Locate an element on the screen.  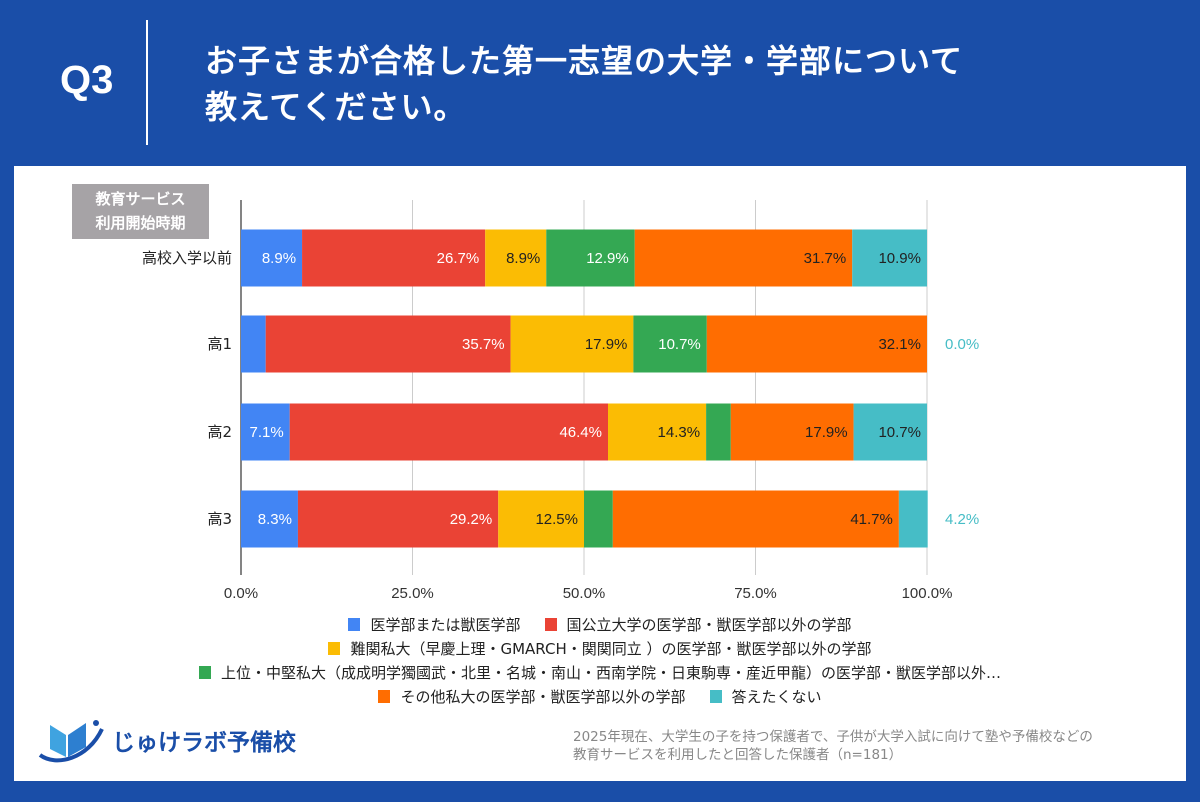
data-label: 8.3% is located at coordinates (275, 519).